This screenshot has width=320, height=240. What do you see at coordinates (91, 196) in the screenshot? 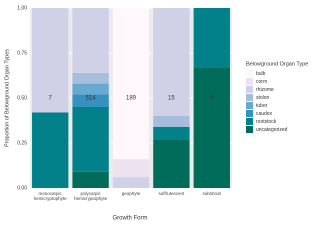
I see `x-tick-label: polycarpic hemicryptophyte` at bounding box center [91, 196].